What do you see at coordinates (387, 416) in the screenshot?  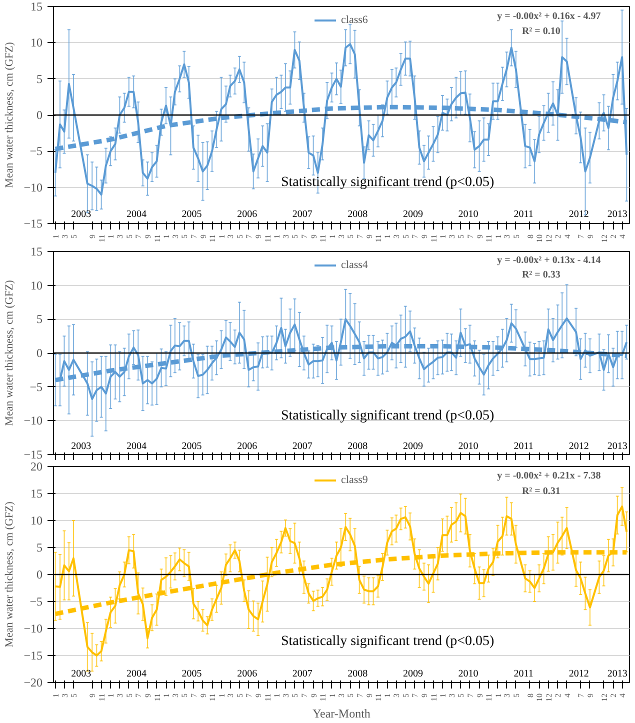 I see `annotation: Statistically significant trend (p<0.05)` at bounding box center [387, 416].